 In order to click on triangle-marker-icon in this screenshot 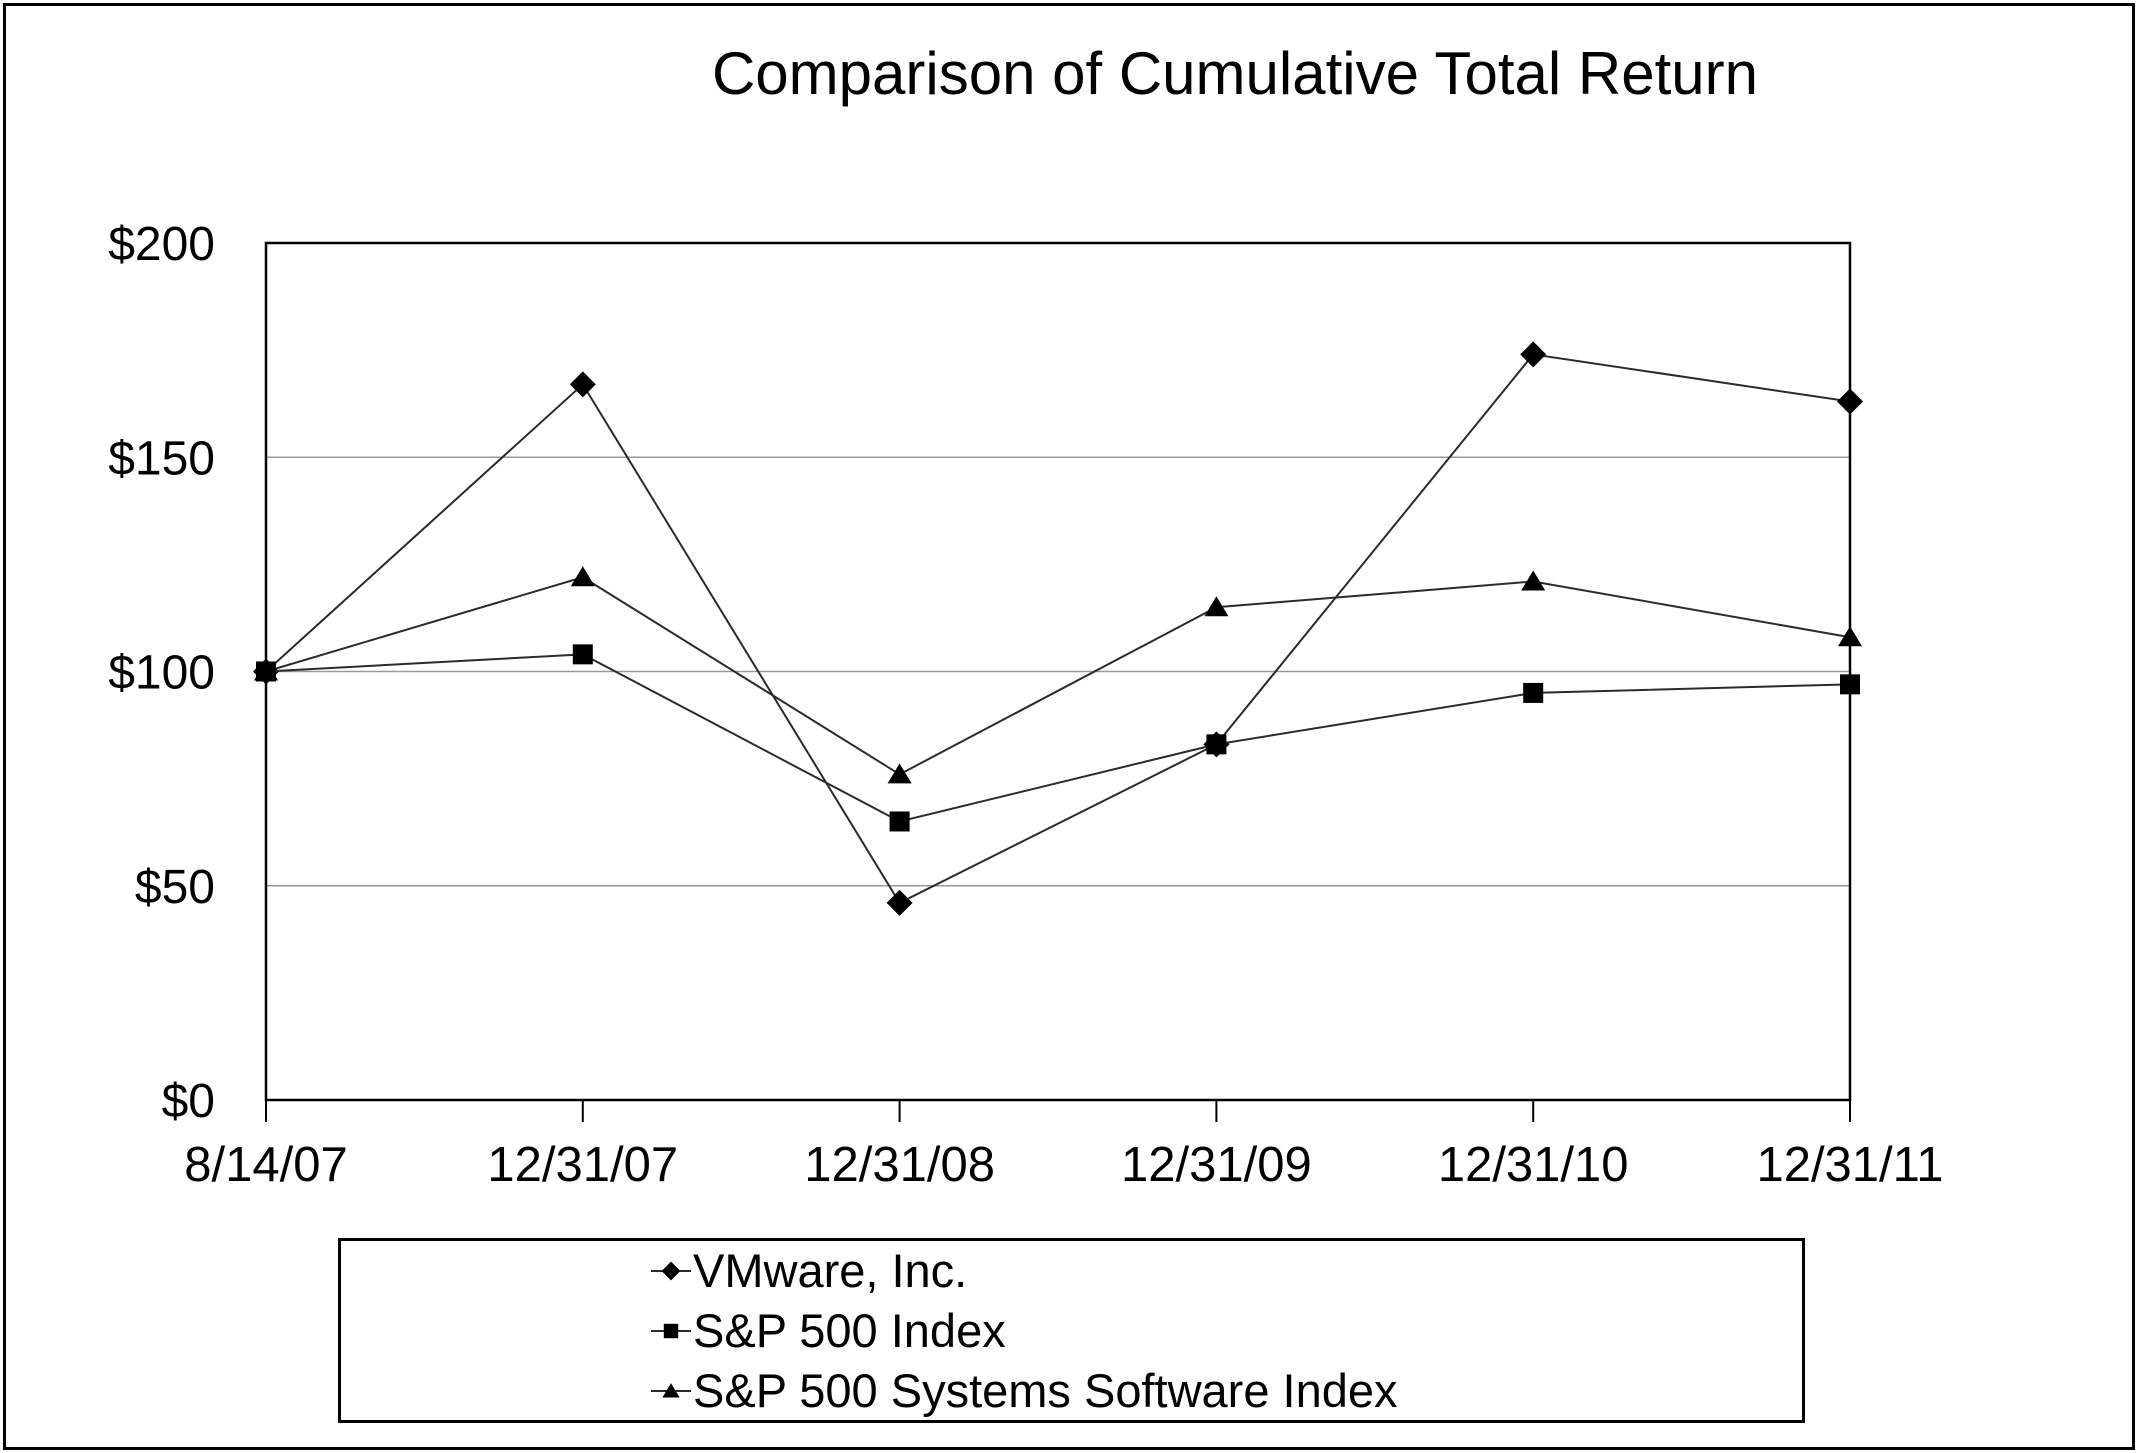, I will do `click(671, 1389)`.